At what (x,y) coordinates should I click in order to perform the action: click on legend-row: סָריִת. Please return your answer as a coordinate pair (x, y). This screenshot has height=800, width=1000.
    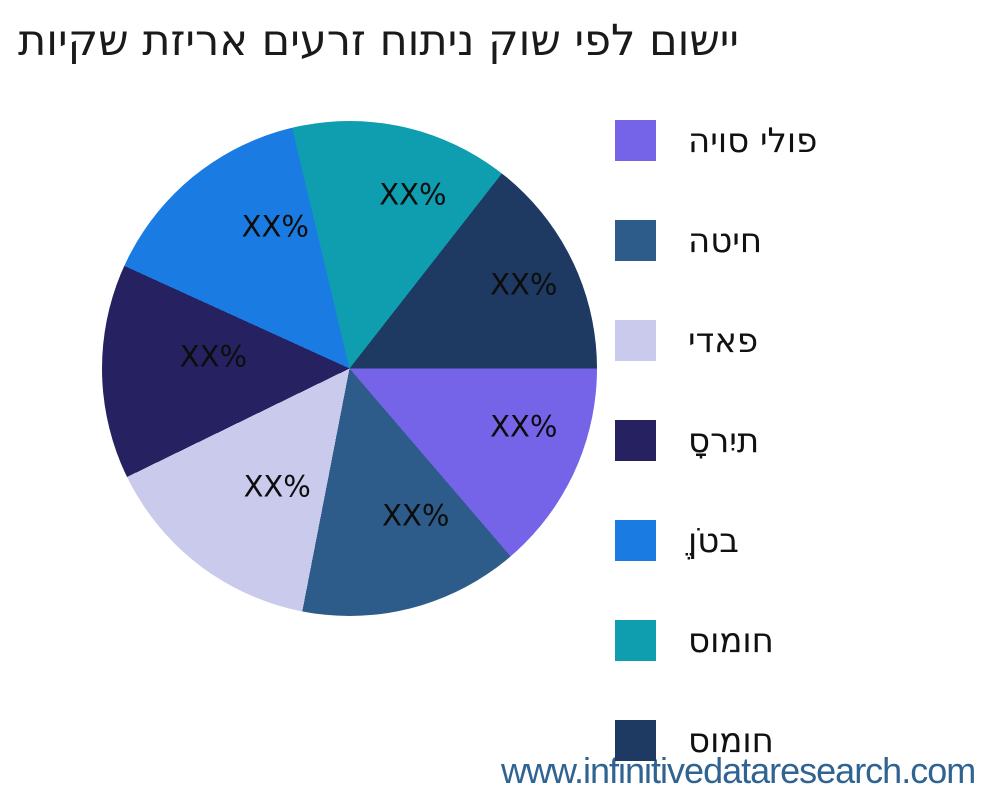
    Looking at the image, I should click on (716, 440).